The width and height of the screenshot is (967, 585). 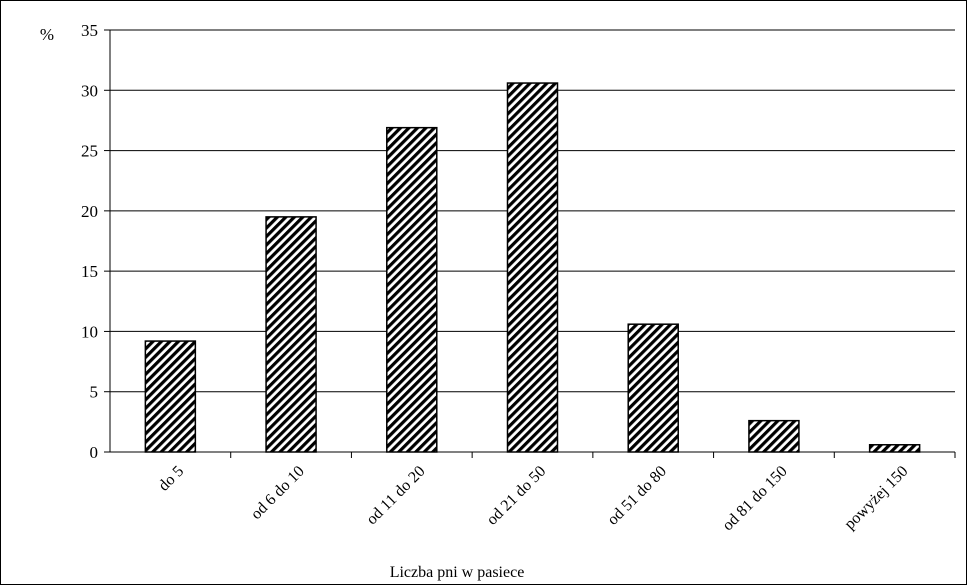 I want to click on x-tick-label: od 6 do 10, so click(x=278, y=493).